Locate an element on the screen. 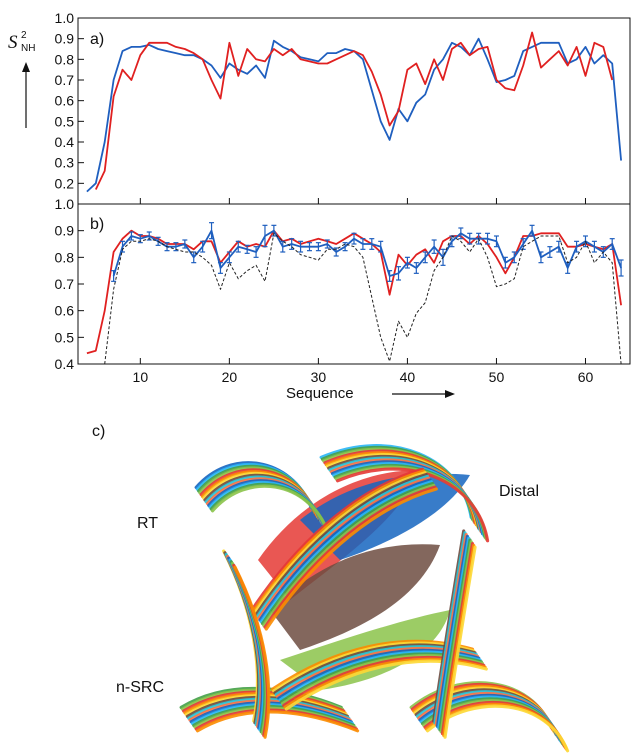 This screenshot has height=756, width=638. x-tick-label: 60 is located at coordinates (586, 377).